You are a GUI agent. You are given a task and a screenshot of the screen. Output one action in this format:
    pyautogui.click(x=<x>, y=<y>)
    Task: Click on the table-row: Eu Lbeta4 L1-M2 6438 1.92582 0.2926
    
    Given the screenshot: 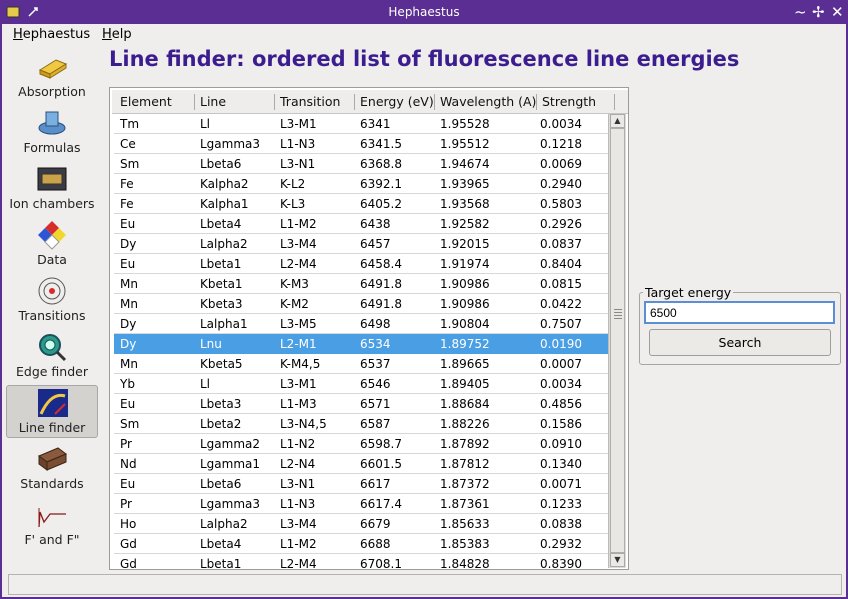 What is the action you would take?
    pyautogui.click(x=361, y=224)
    